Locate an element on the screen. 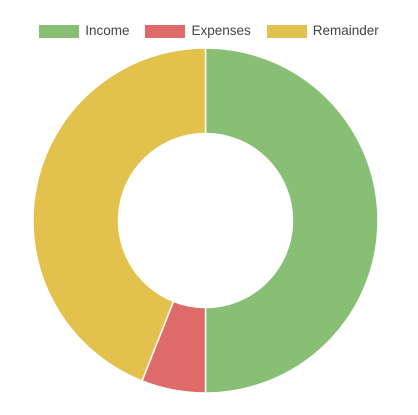 This screenshot has height=415, width=418. legend-swatch-income is located at coordinates (59, 31).